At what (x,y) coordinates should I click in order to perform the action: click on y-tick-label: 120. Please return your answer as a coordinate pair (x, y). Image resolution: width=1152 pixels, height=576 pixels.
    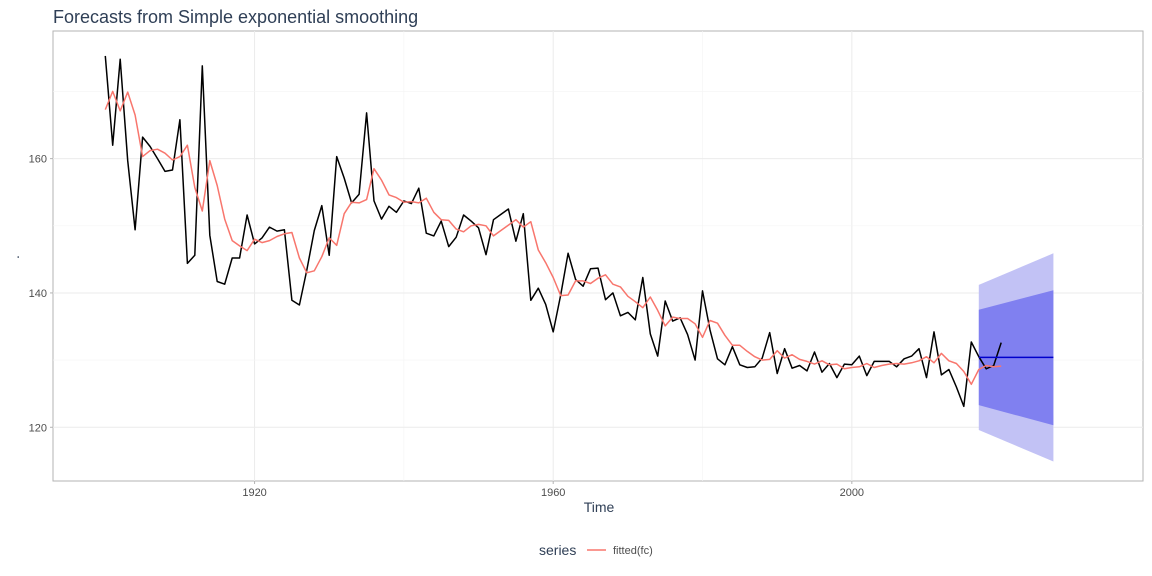
    Looking at the image, I should click on (38, 428).